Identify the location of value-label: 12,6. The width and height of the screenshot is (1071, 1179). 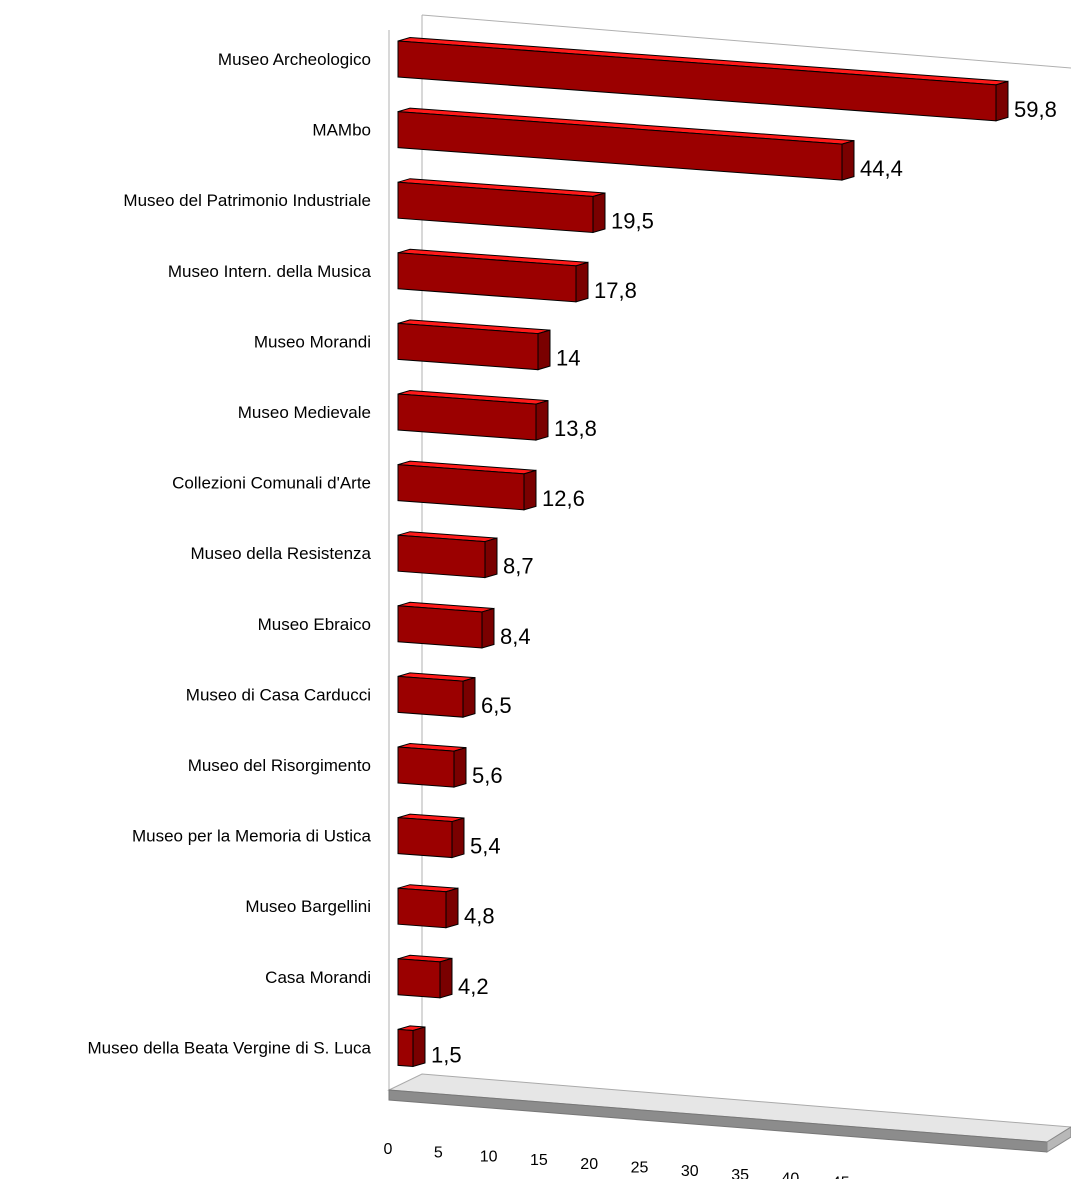
(563, 498).